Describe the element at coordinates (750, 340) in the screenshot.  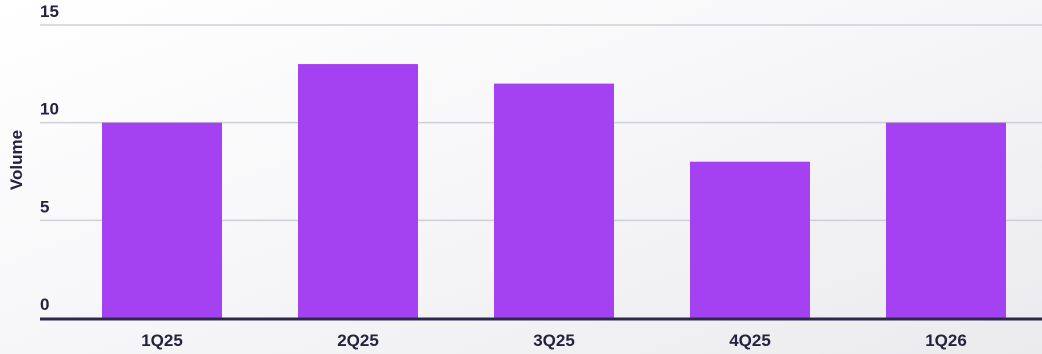
I see `x-tick-label: 4Q25` at that location.